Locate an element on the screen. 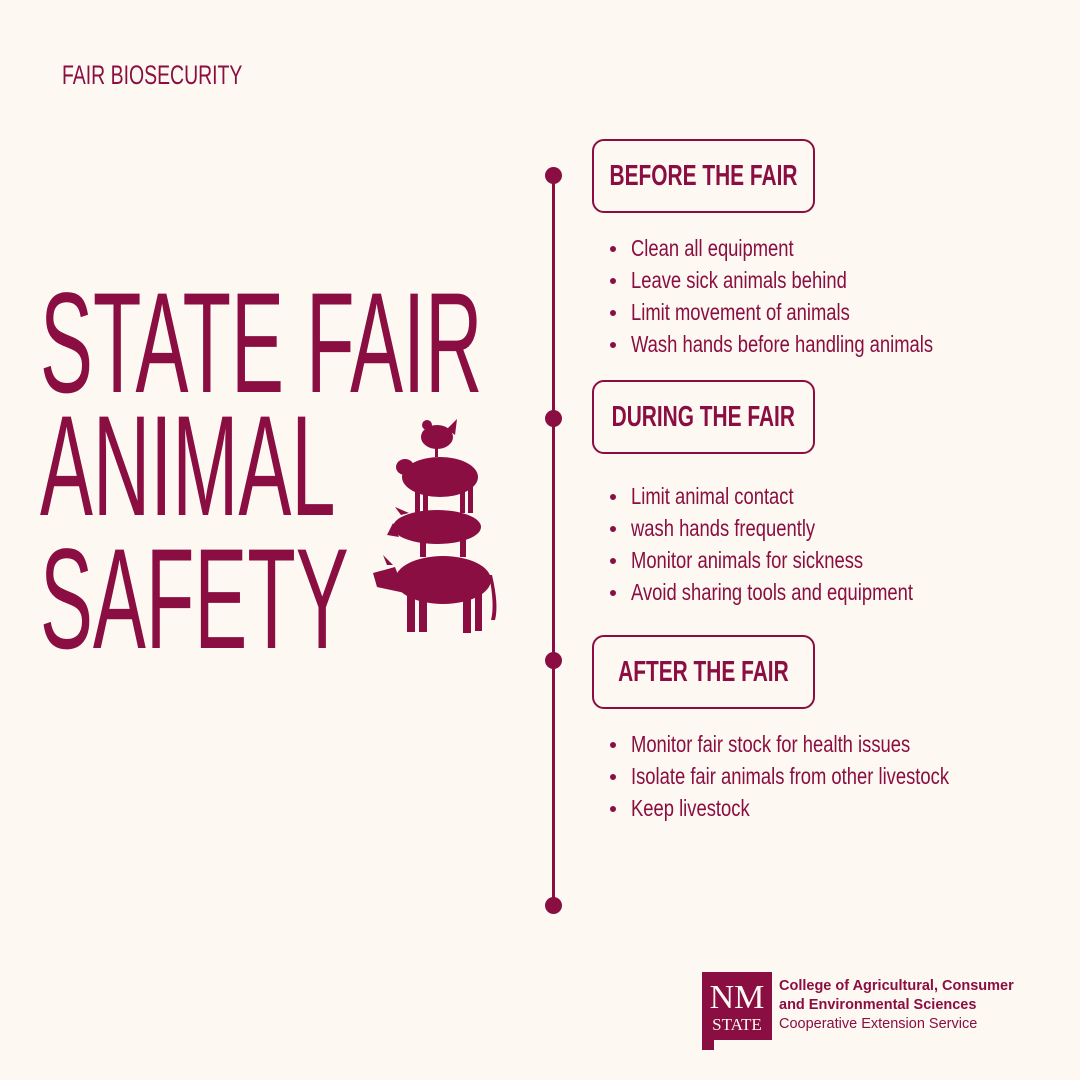 The width and height of the screenshot is (1080, 1080). logo-college-line-1: College of Agricultural, Consumer is located at coordinates (896, 986).